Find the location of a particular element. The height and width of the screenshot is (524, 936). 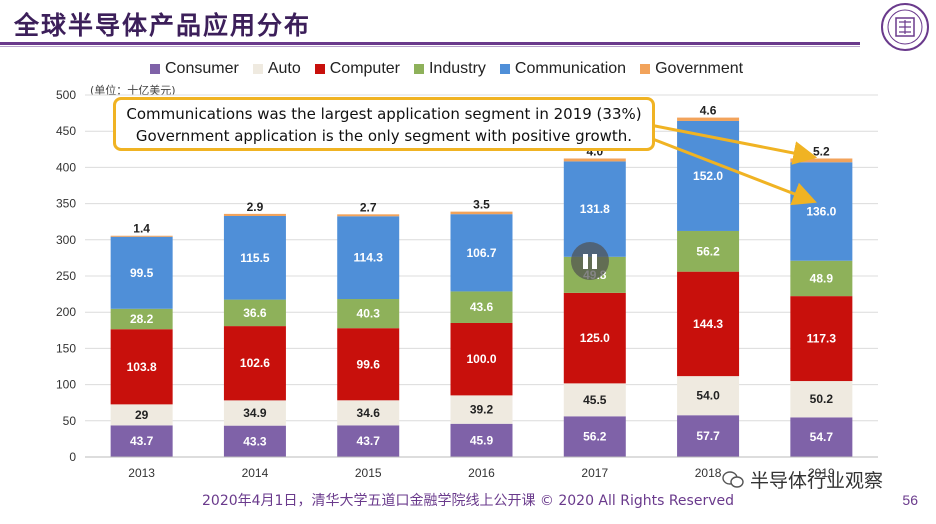

data-label: 5.2 is located at coordinates (821, 151).